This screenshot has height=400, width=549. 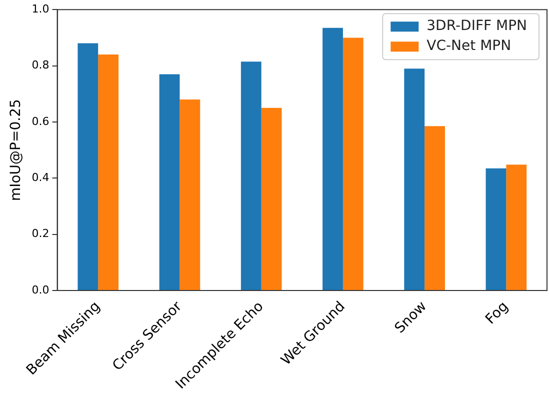 What do you see at coordinates (41, 233) in the screenshot?
I see `y-tick-label: 0.2` at bounding box center [41, 233].